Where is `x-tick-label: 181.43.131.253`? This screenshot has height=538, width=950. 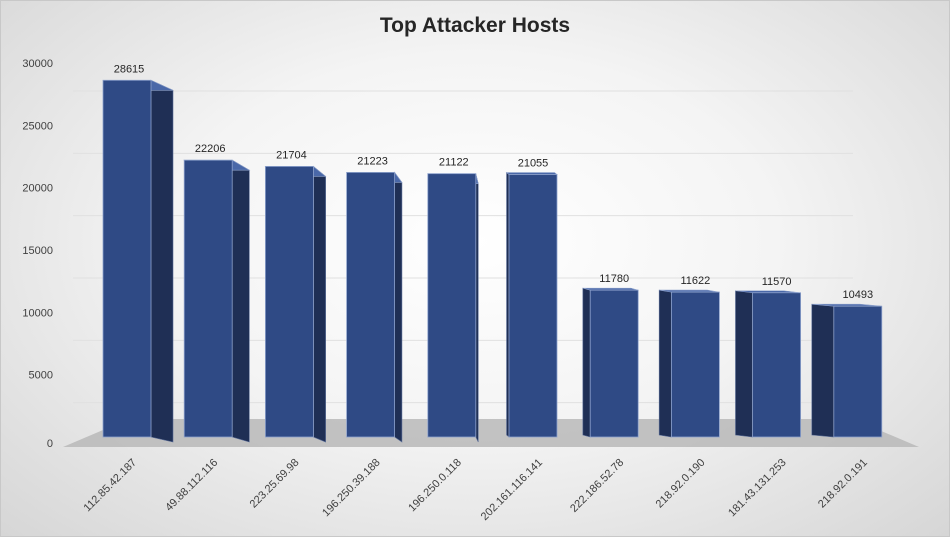
x-tick-label: 181.43.131.253 is located at coordinates (757, 488).